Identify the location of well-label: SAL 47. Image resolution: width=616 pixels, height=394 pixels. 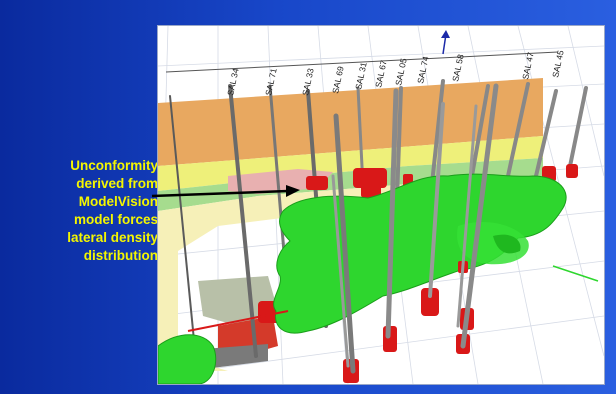
(528, 65).